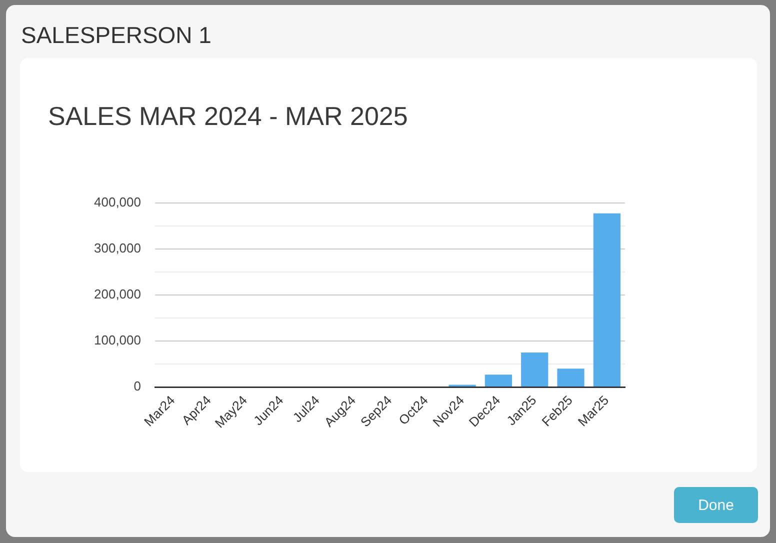  I want to click on y-tick-label: 100,000, so click(117, 340).